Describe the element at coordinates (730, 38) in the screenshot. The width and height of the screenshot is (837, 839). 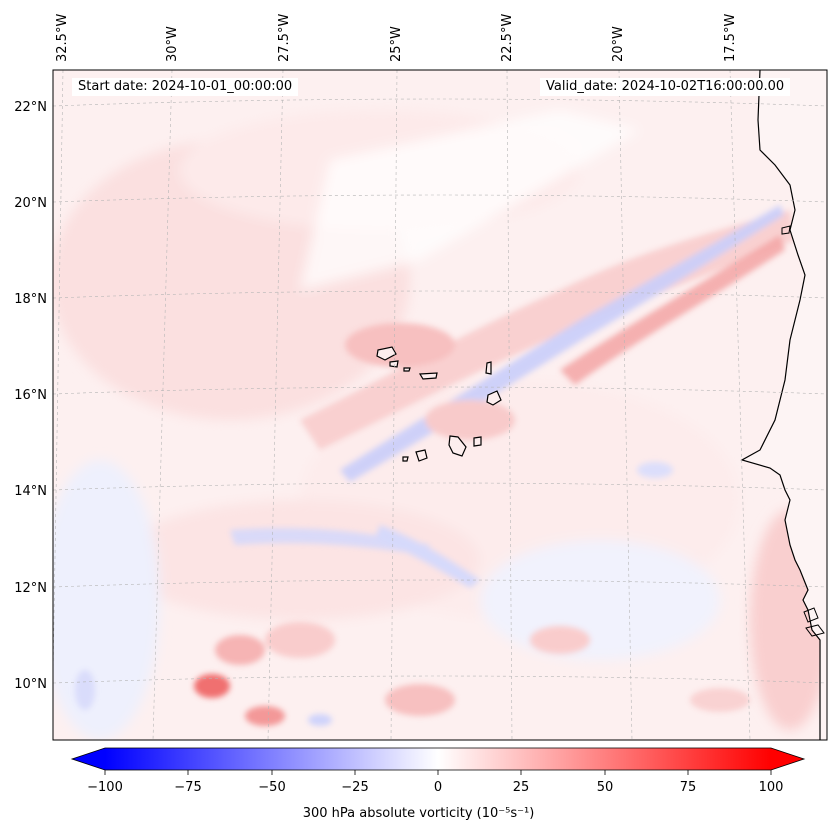
I see `lon-label: 17.5°W` at that location.